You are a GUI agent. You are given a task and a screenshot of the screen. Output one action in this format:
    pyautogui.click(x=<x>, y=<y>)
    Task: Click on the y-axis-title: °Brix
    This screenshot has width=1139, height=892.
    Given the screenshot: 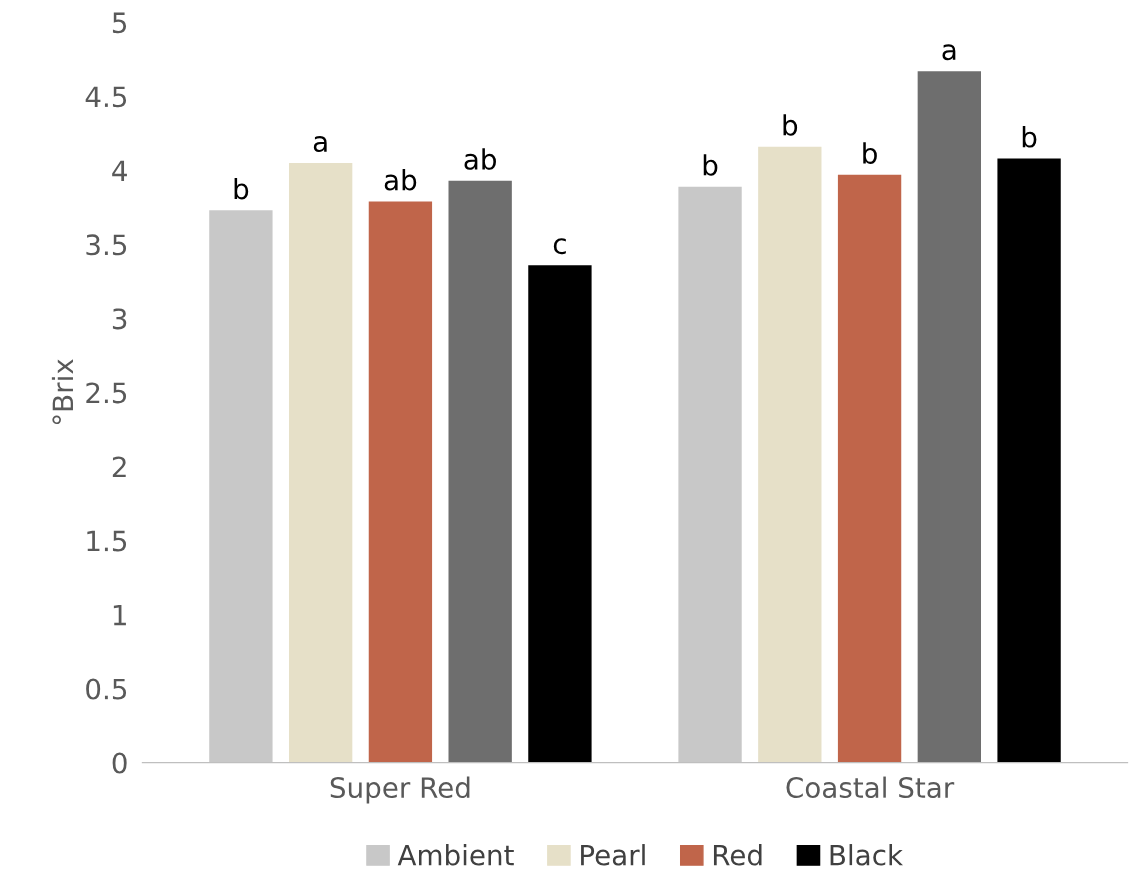 What is the action you would take?
    pyautogui.click(x=62, y=392)
    